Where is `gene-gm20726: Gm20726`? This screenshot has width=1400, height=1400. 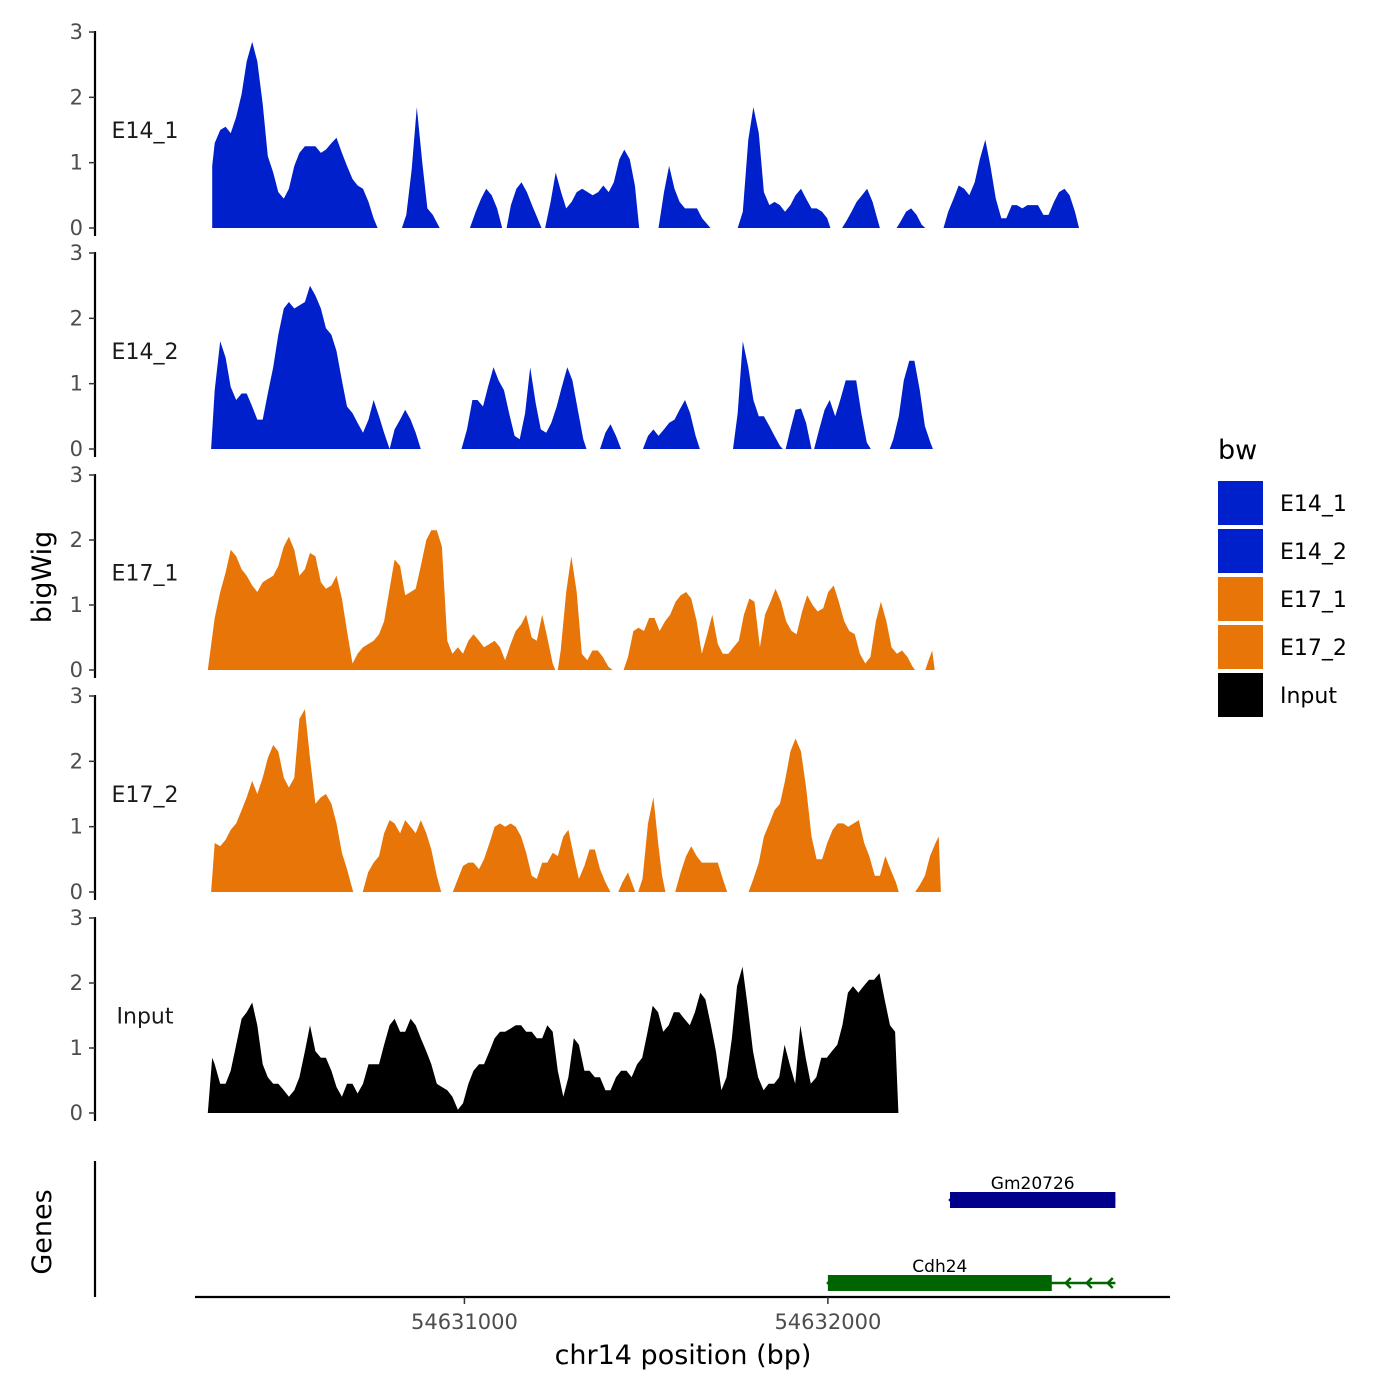
gene-gm20726: Gm20726 is located at coordinates (1032, 1191).